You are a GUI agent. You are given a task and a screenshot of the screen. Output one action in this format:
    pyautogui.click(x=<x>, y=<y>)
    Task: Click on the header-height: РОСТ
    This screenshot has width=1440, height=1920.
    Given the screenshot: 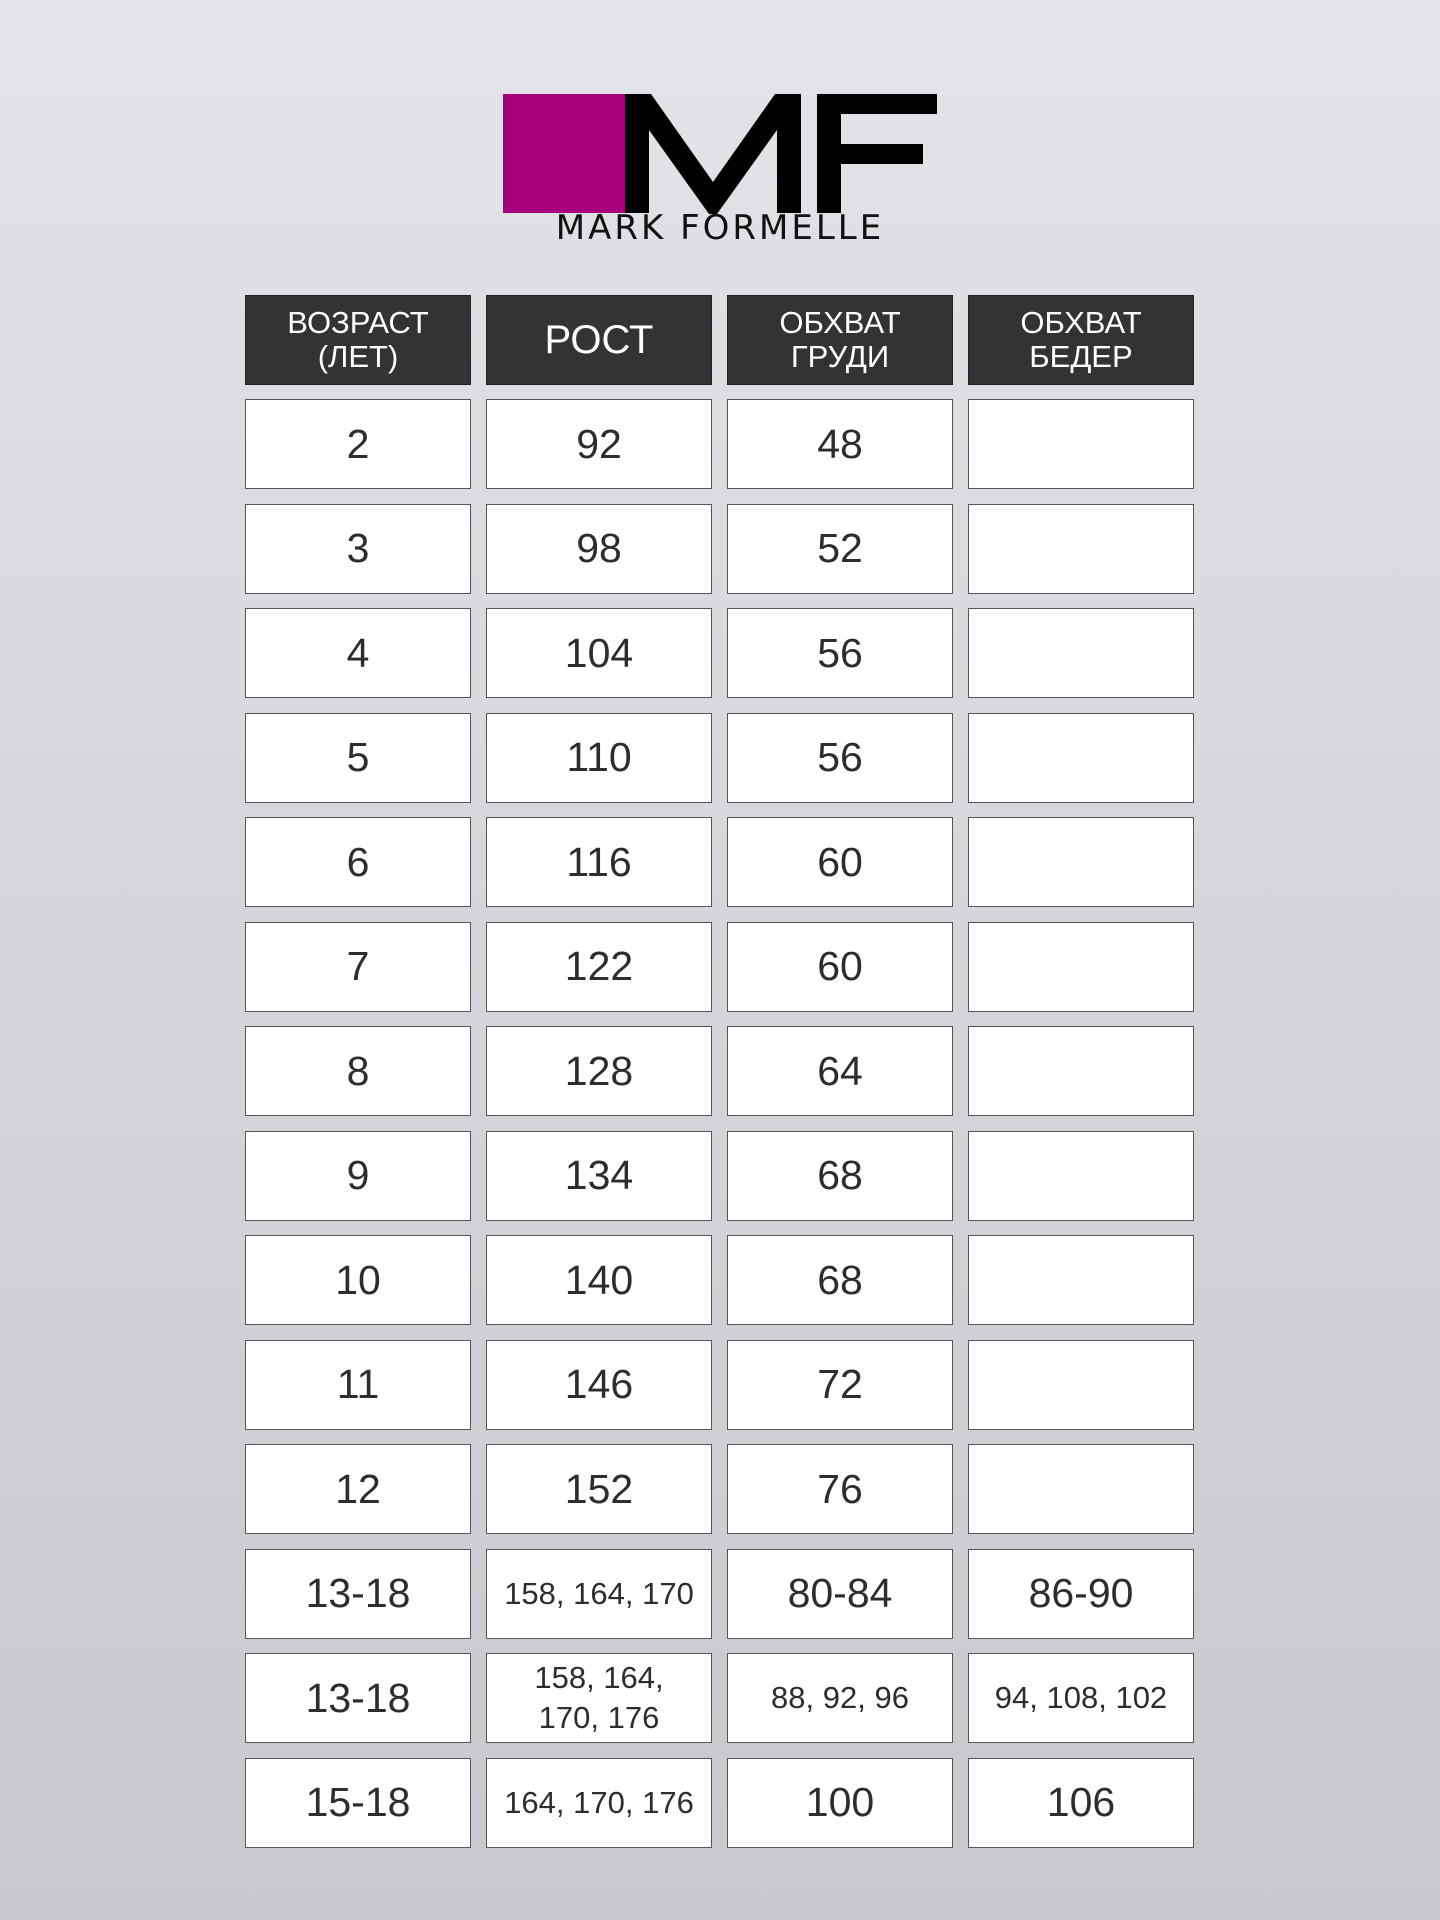 What is the action you would take?
    pyautogui.click(x=599, y=340)
    